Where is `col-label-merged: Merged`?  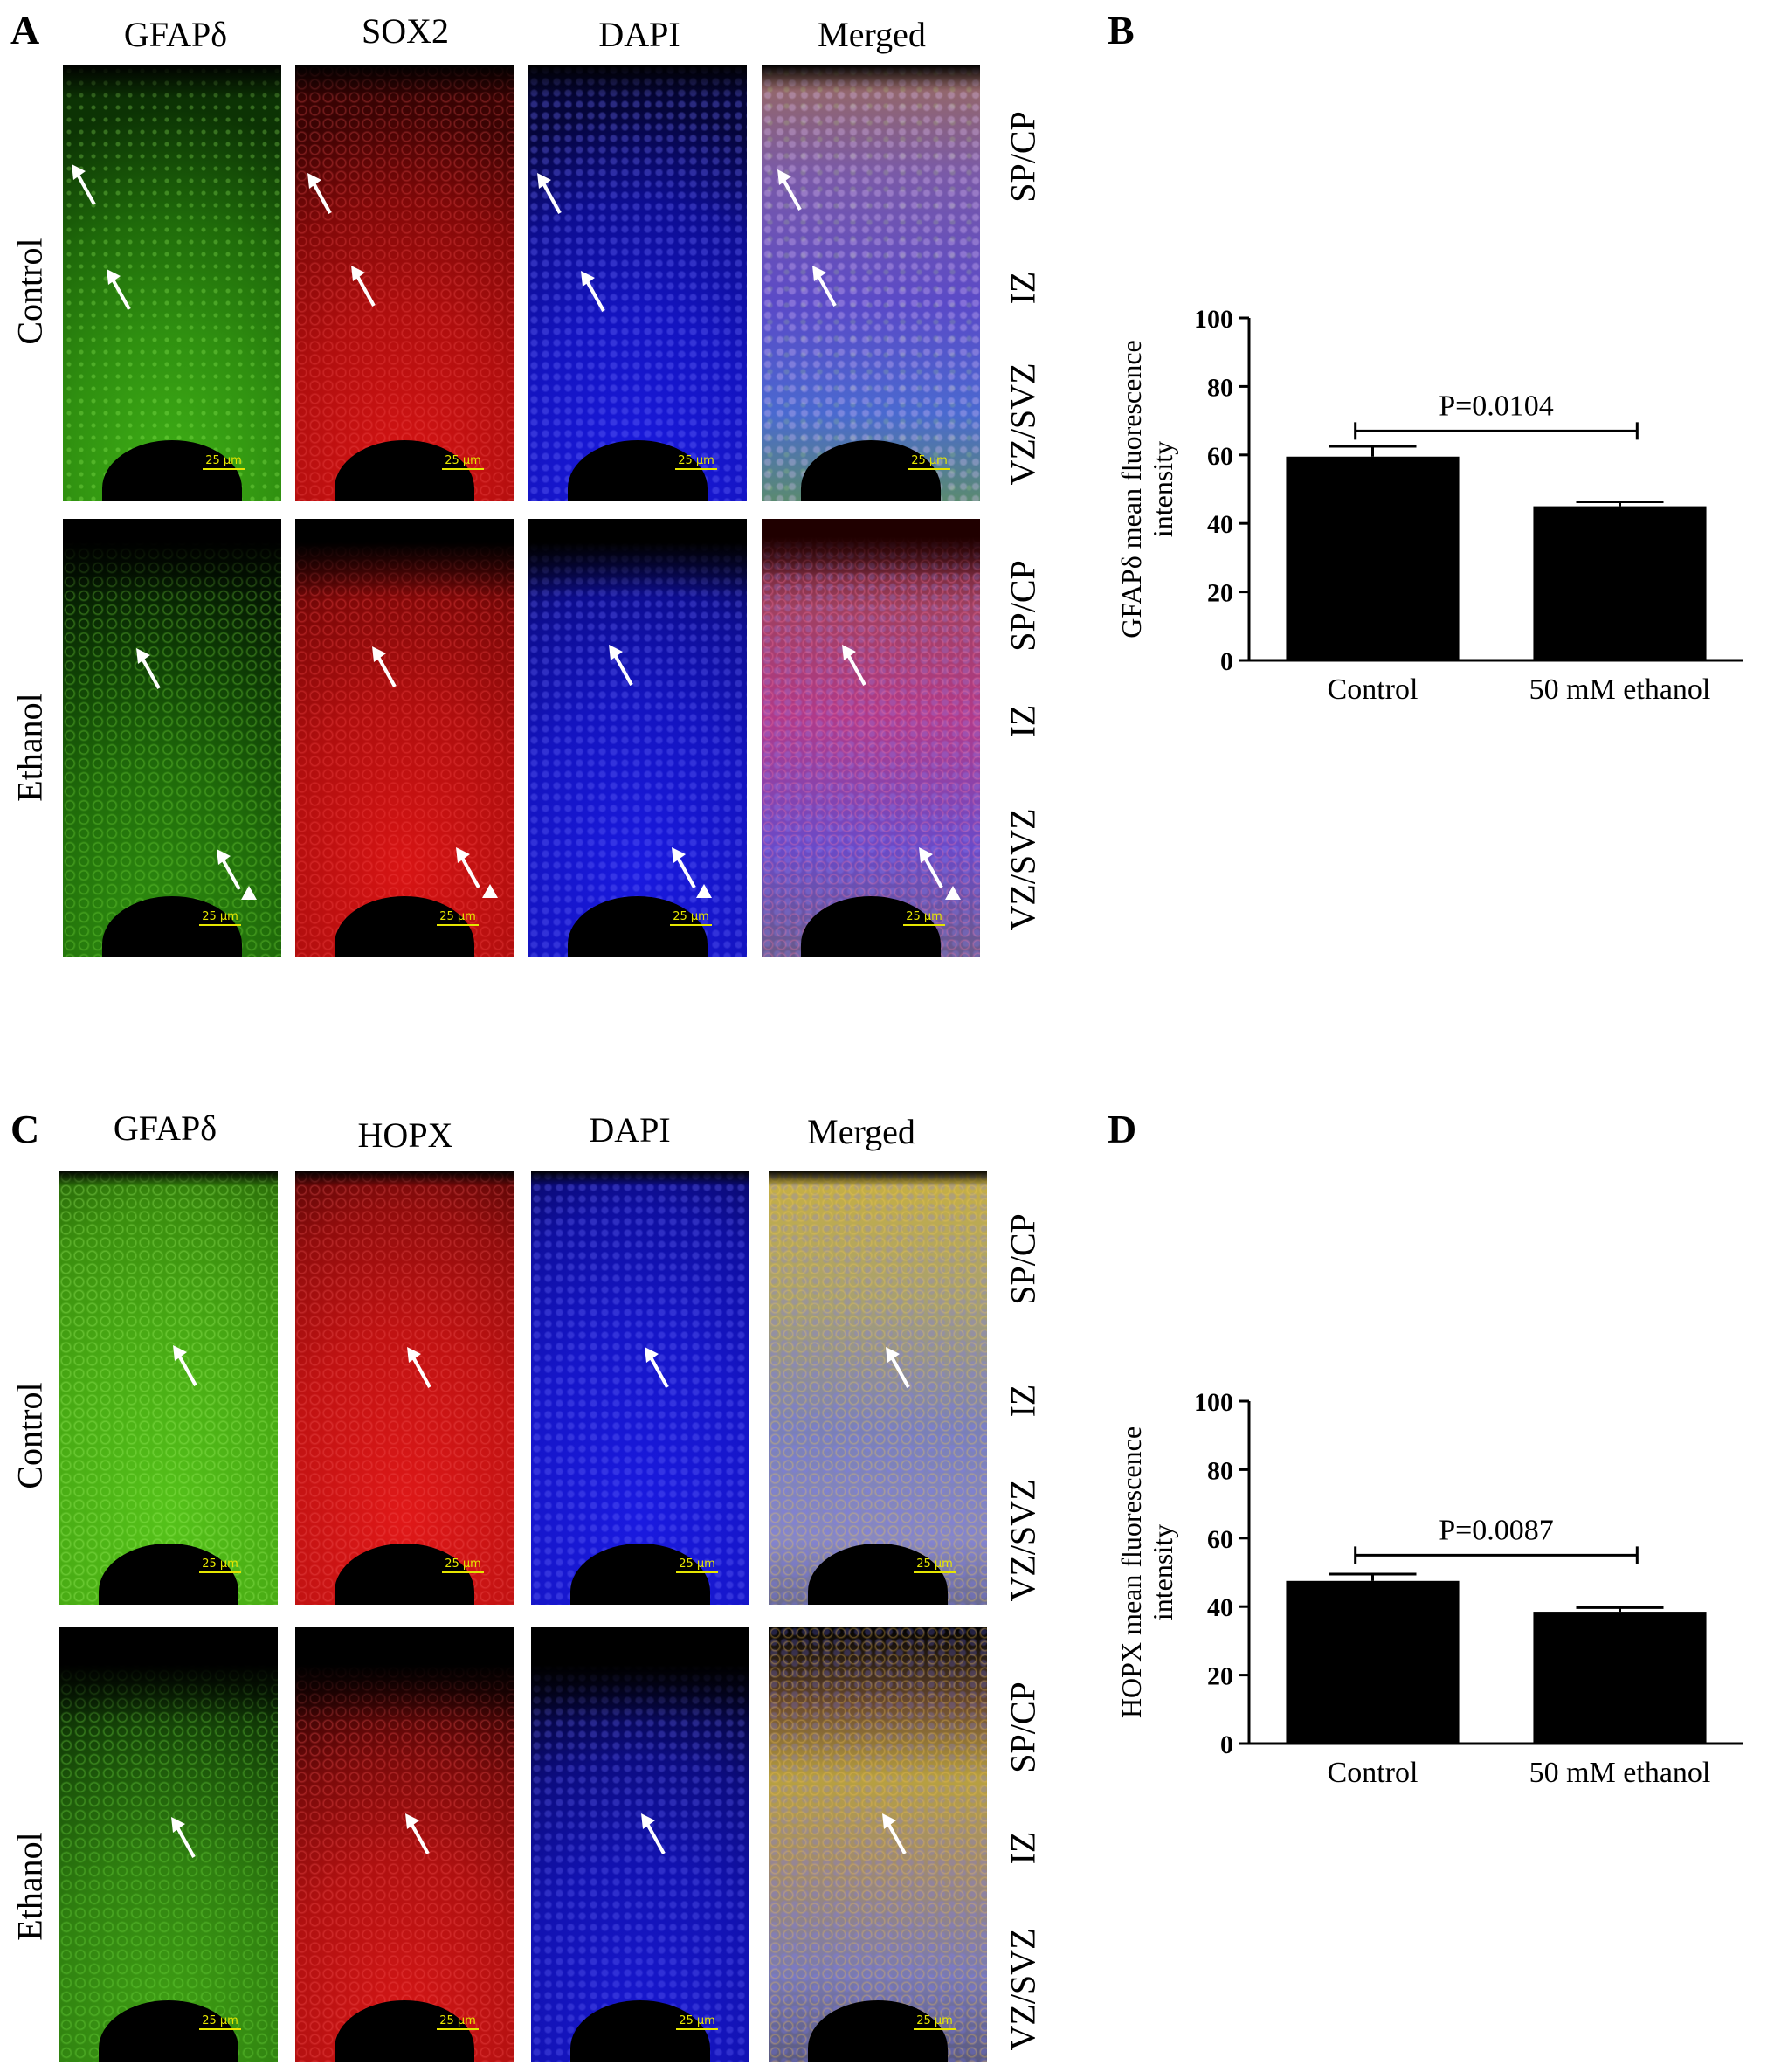
col-label-merged: Merged is located at coordinates (872, 34).